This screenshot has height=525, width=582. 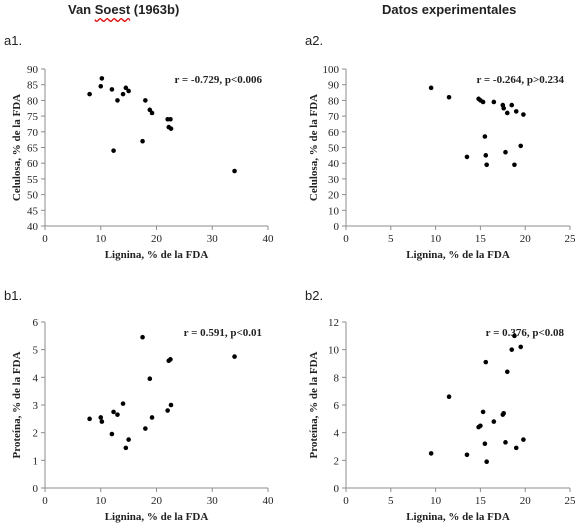 I want to click on panel-label-b1: b1., so click(x=13, y=295).